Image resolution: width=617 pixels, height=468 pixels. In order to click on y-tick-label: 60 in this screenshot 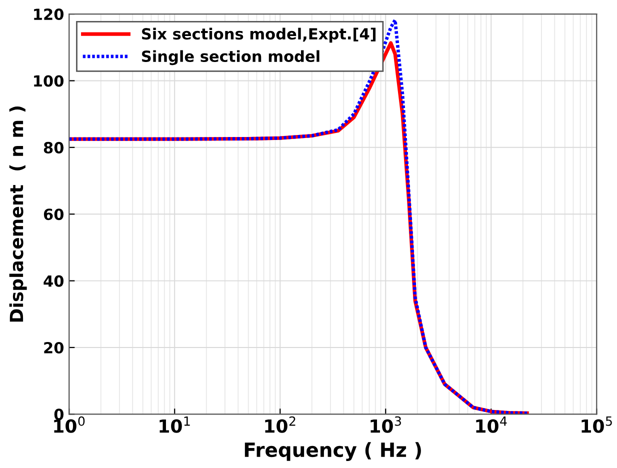, I will do `click(54, 214)`.